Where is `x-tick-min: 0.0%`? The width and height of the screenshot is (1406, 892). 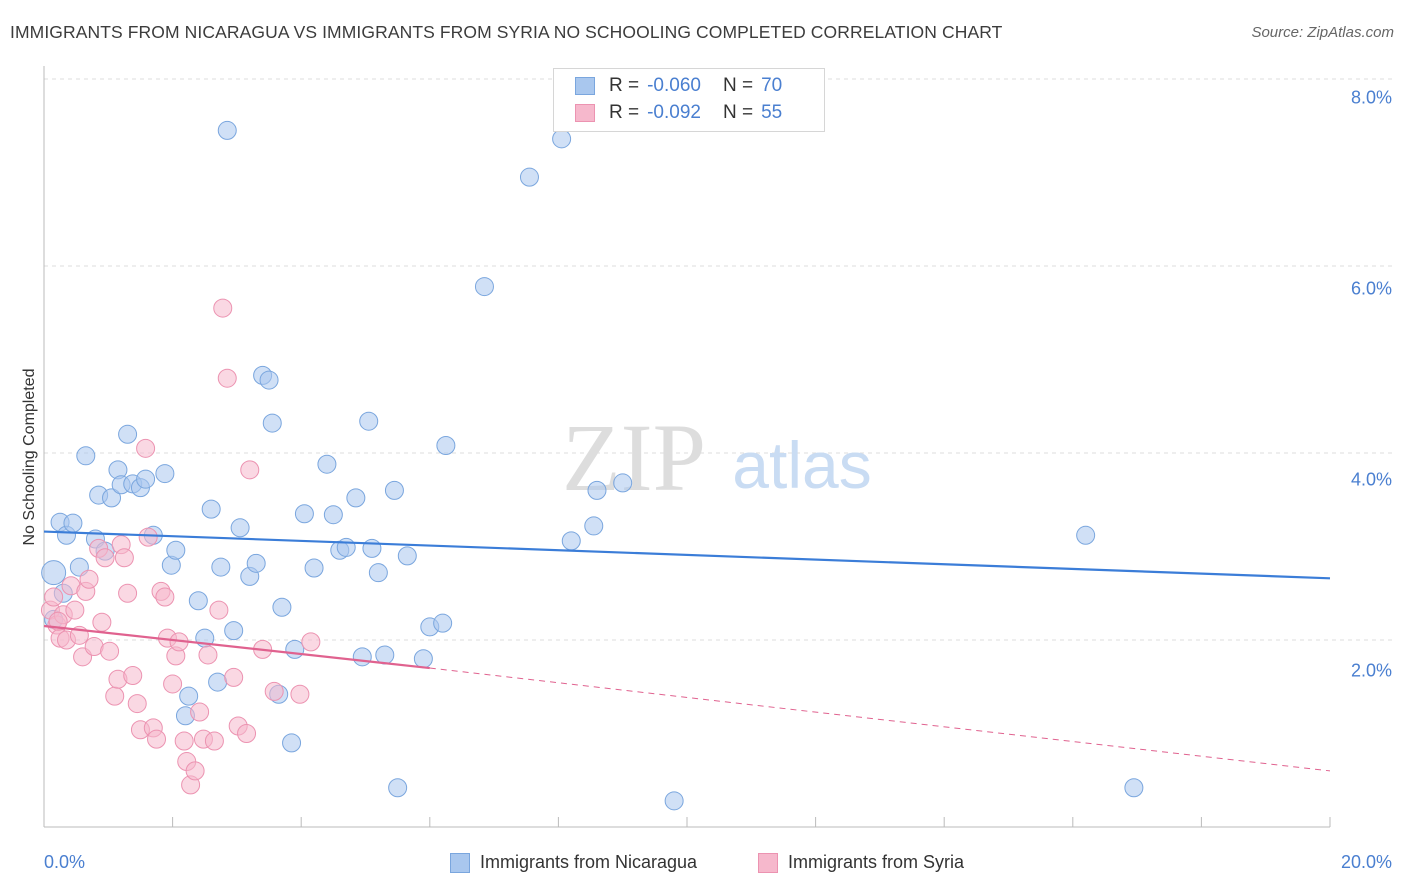
x-tick-min: 0.0% is located at coordinates (65, 862).